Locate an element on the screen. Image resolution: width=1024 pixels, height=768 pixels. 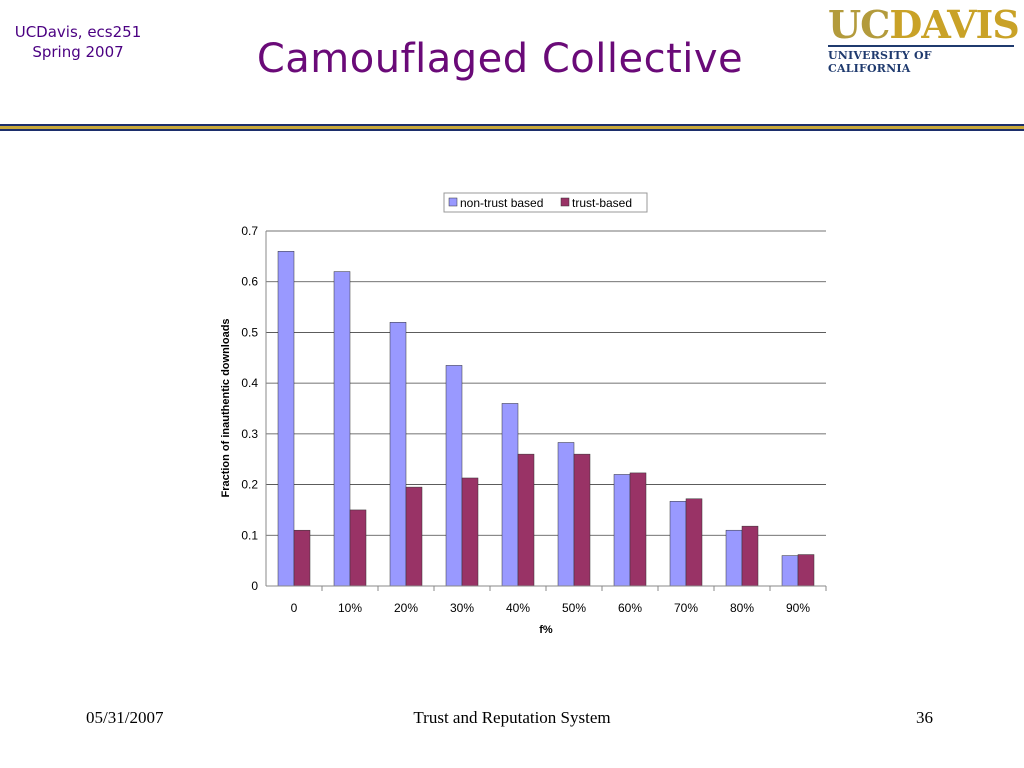
logo-davis: DAVIS is located at coordinates (954, 24).